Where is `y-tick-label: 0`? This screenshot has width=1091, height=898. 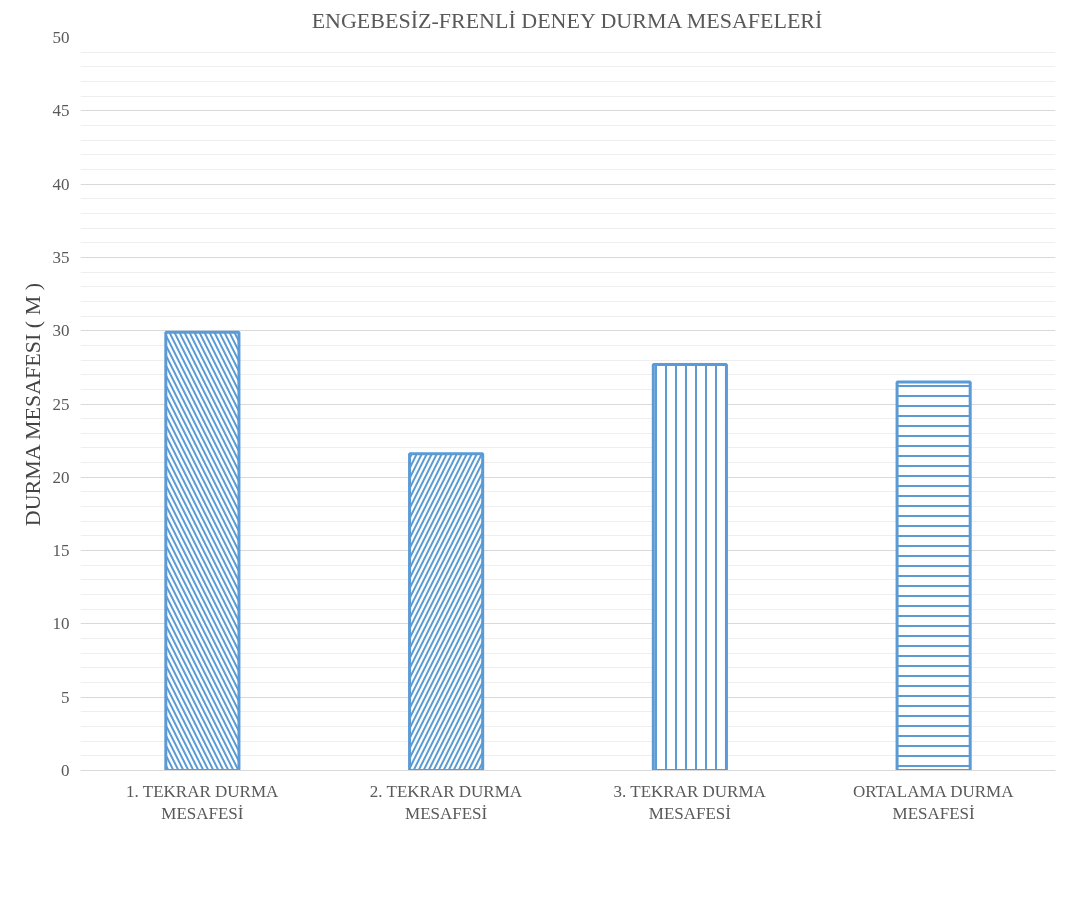
y-tick-label: 0 is located at coordinates (65, 770).